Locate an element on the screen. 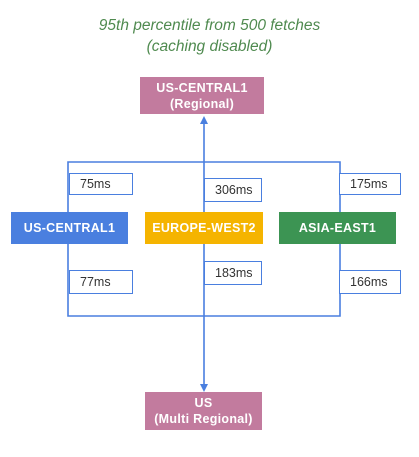  source-us-central1: US-CENTRAL1 is located at coordinates (69, 228).